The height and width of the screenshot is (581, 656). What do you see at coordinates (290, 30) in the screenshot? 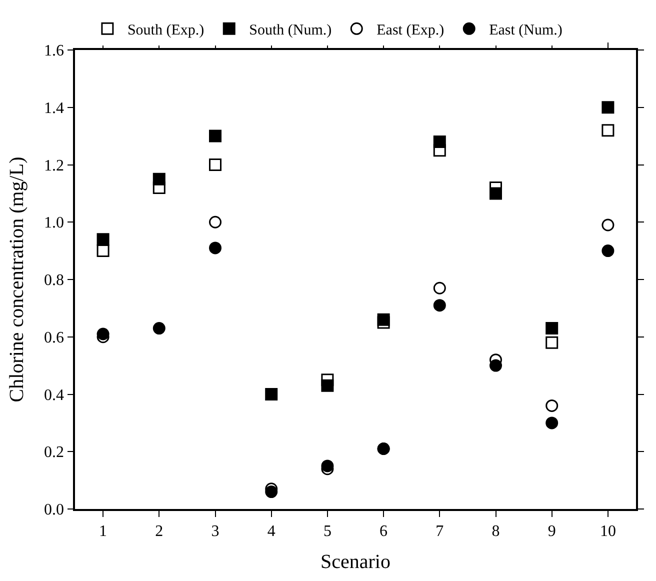
I see `legend-label: South (Num.)` at bounding box center [290, 30].